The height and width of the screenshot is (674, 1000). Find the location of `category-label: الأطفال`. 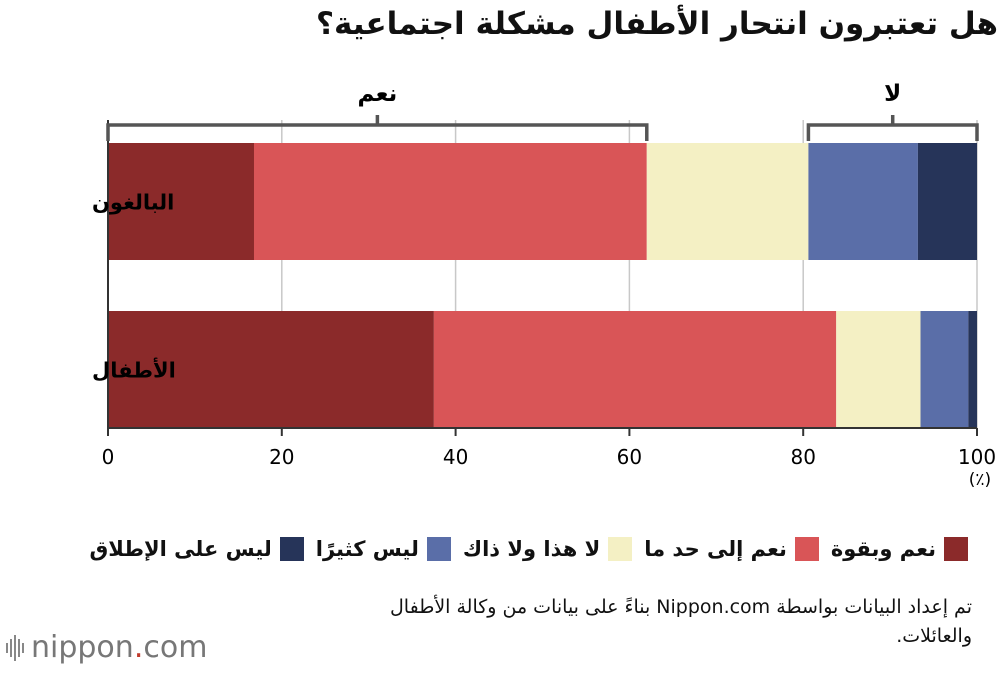

category-label: الأطفال is located at coordinates (134, 370).